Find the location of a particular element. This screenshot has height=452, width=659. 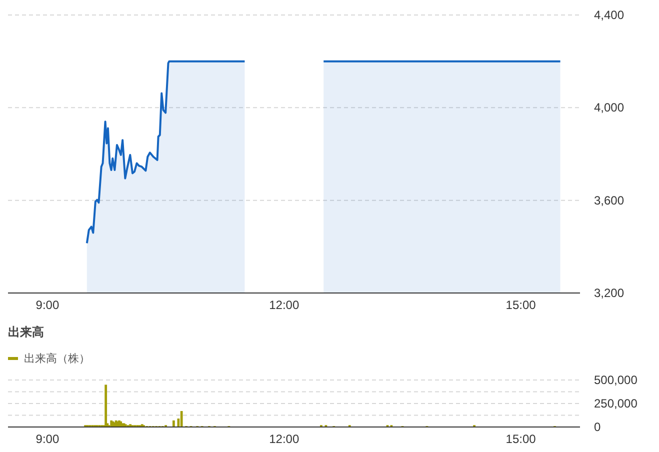

legend-label: 出来高（株） is located at coordinates (57, 358).